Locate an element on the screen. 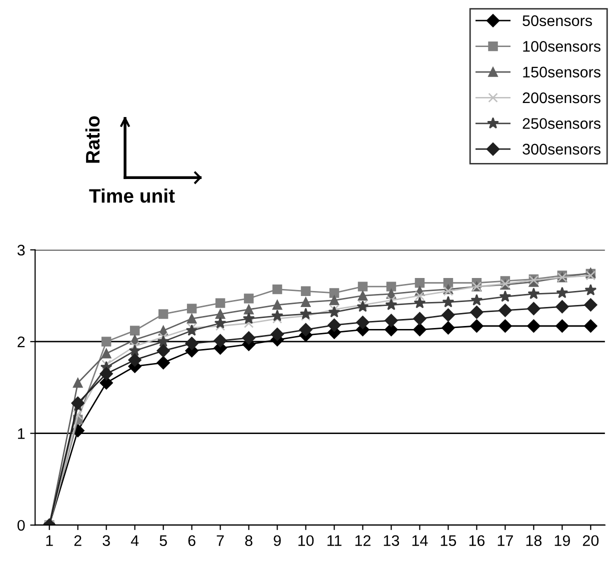  legend-label: 300sensors is located at coordinates (561, 149).